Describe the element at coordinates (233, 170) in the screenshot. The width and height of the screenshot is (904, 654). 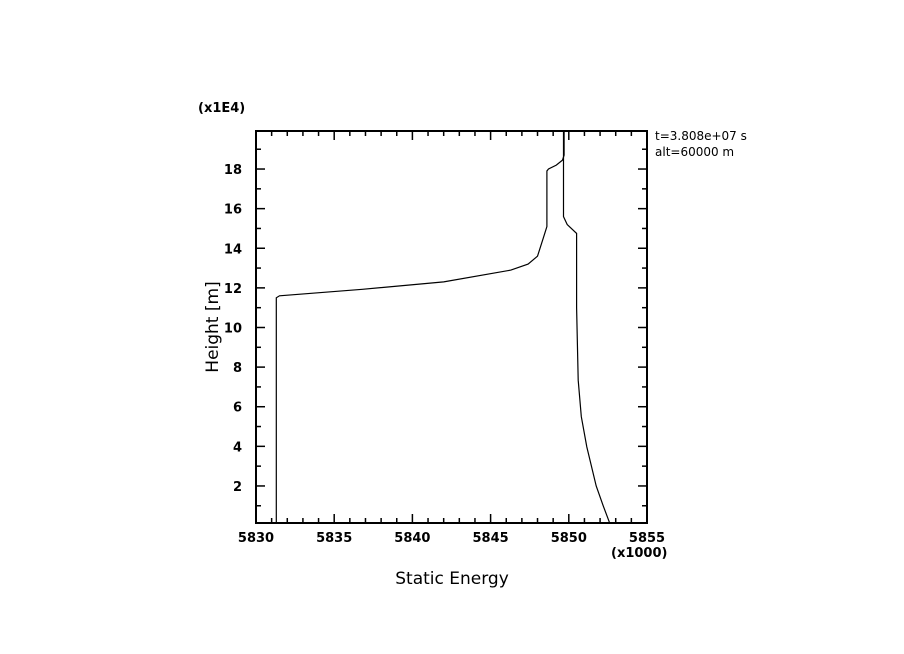
I see `y-tick-label: 18` at that location.